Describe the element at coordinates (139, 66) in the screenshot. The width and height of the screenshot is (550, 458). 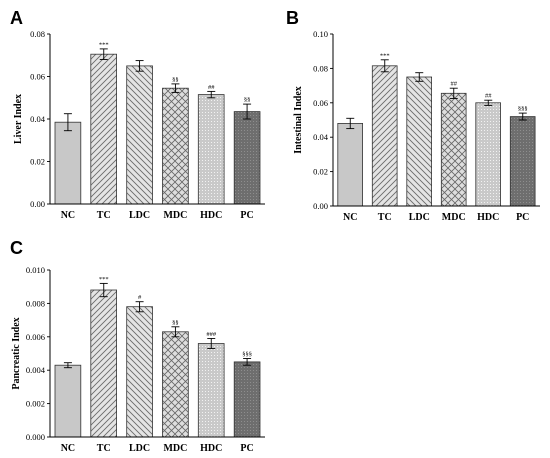
I see `panel-a-errorbar-ldc` at that location.